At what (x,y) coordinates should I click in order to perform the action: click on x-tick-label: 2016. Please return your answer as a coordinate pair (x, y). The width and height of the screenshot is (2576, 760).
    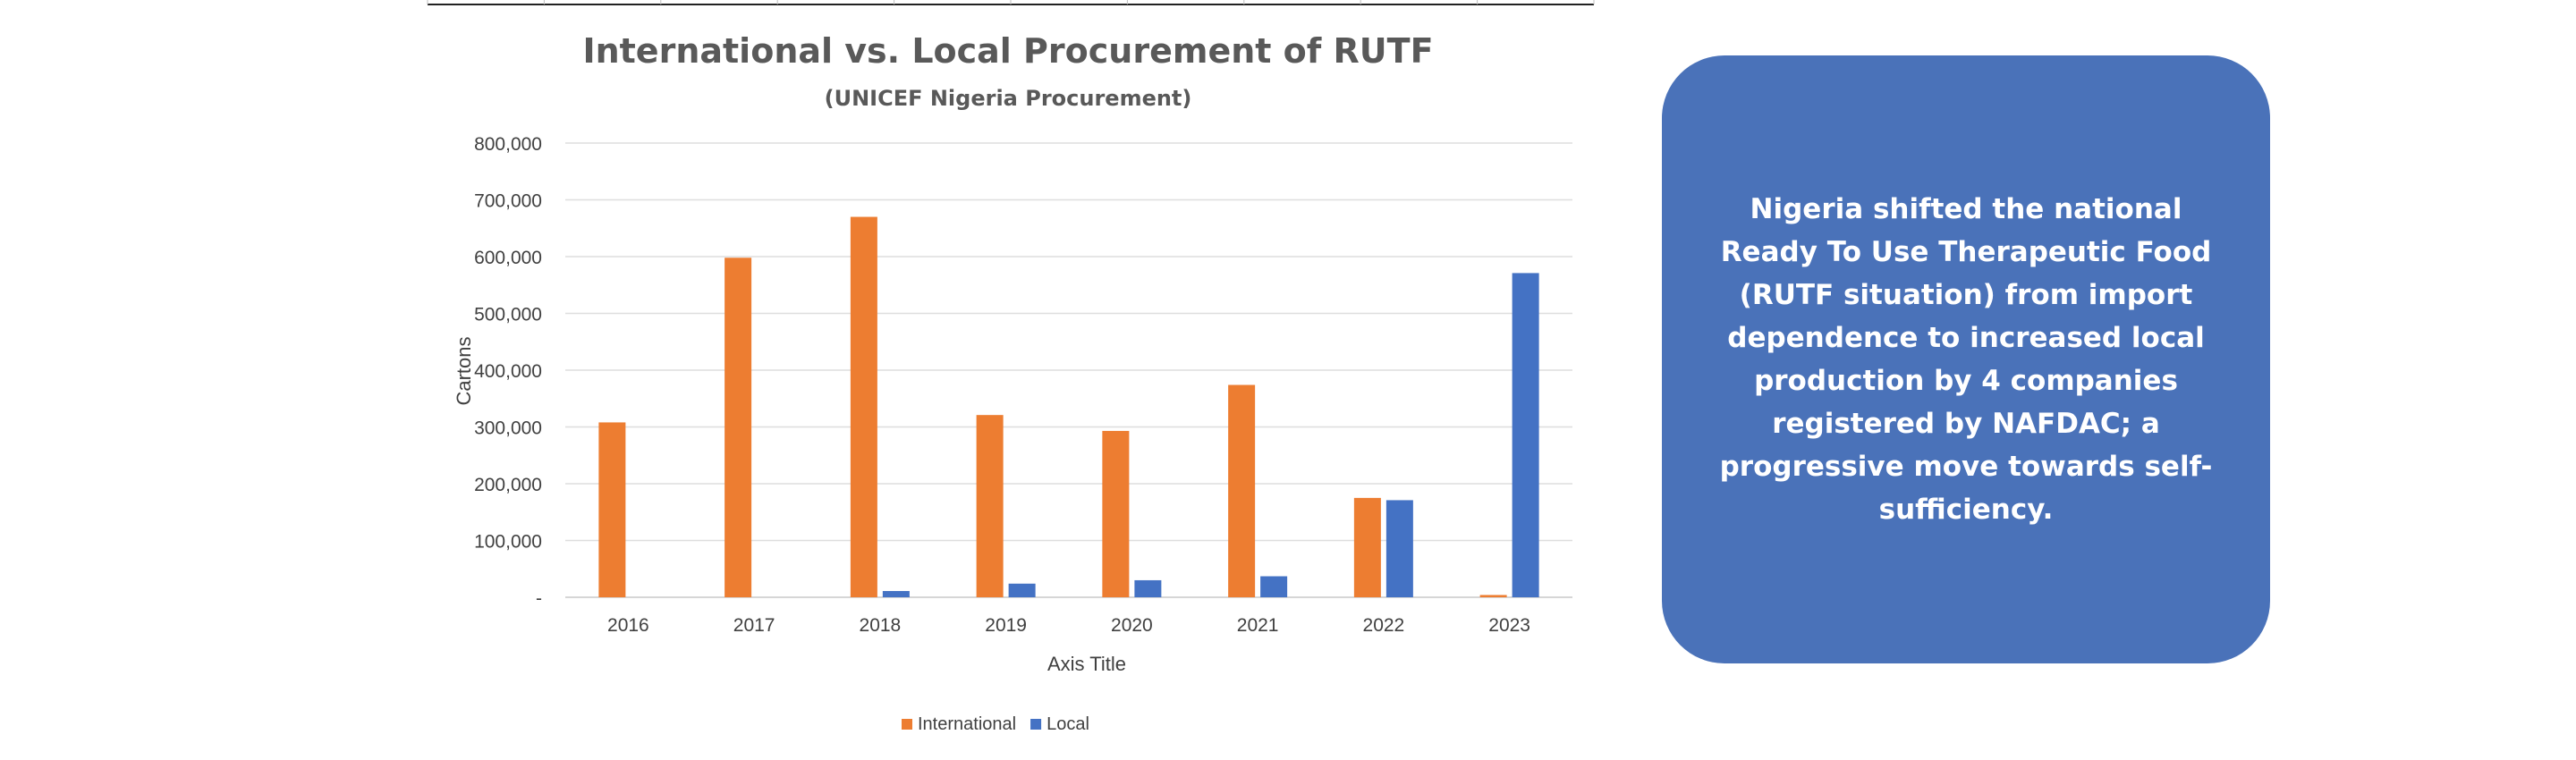
    Looking at the image, I should click on (628, 625).